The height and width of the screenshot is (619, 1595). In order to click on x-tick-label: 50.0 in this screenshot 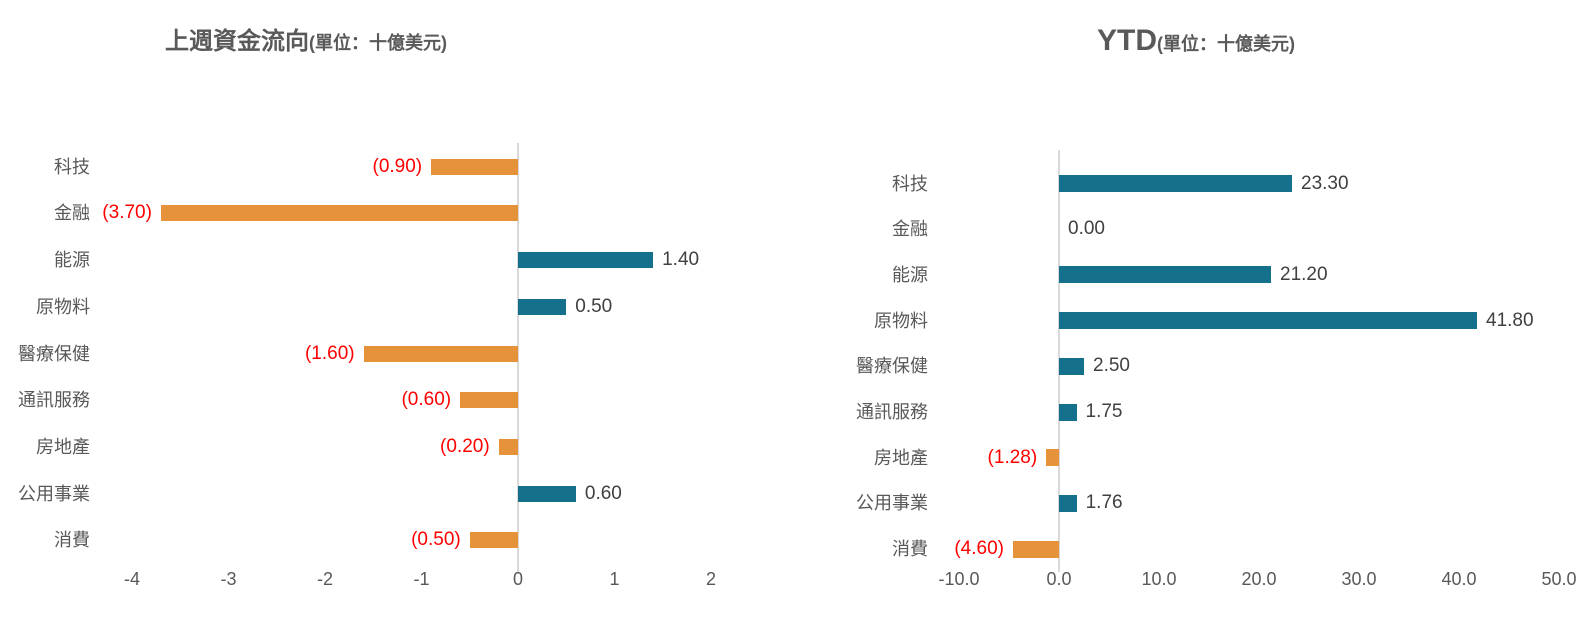, I will do `click(1559, 579)`.